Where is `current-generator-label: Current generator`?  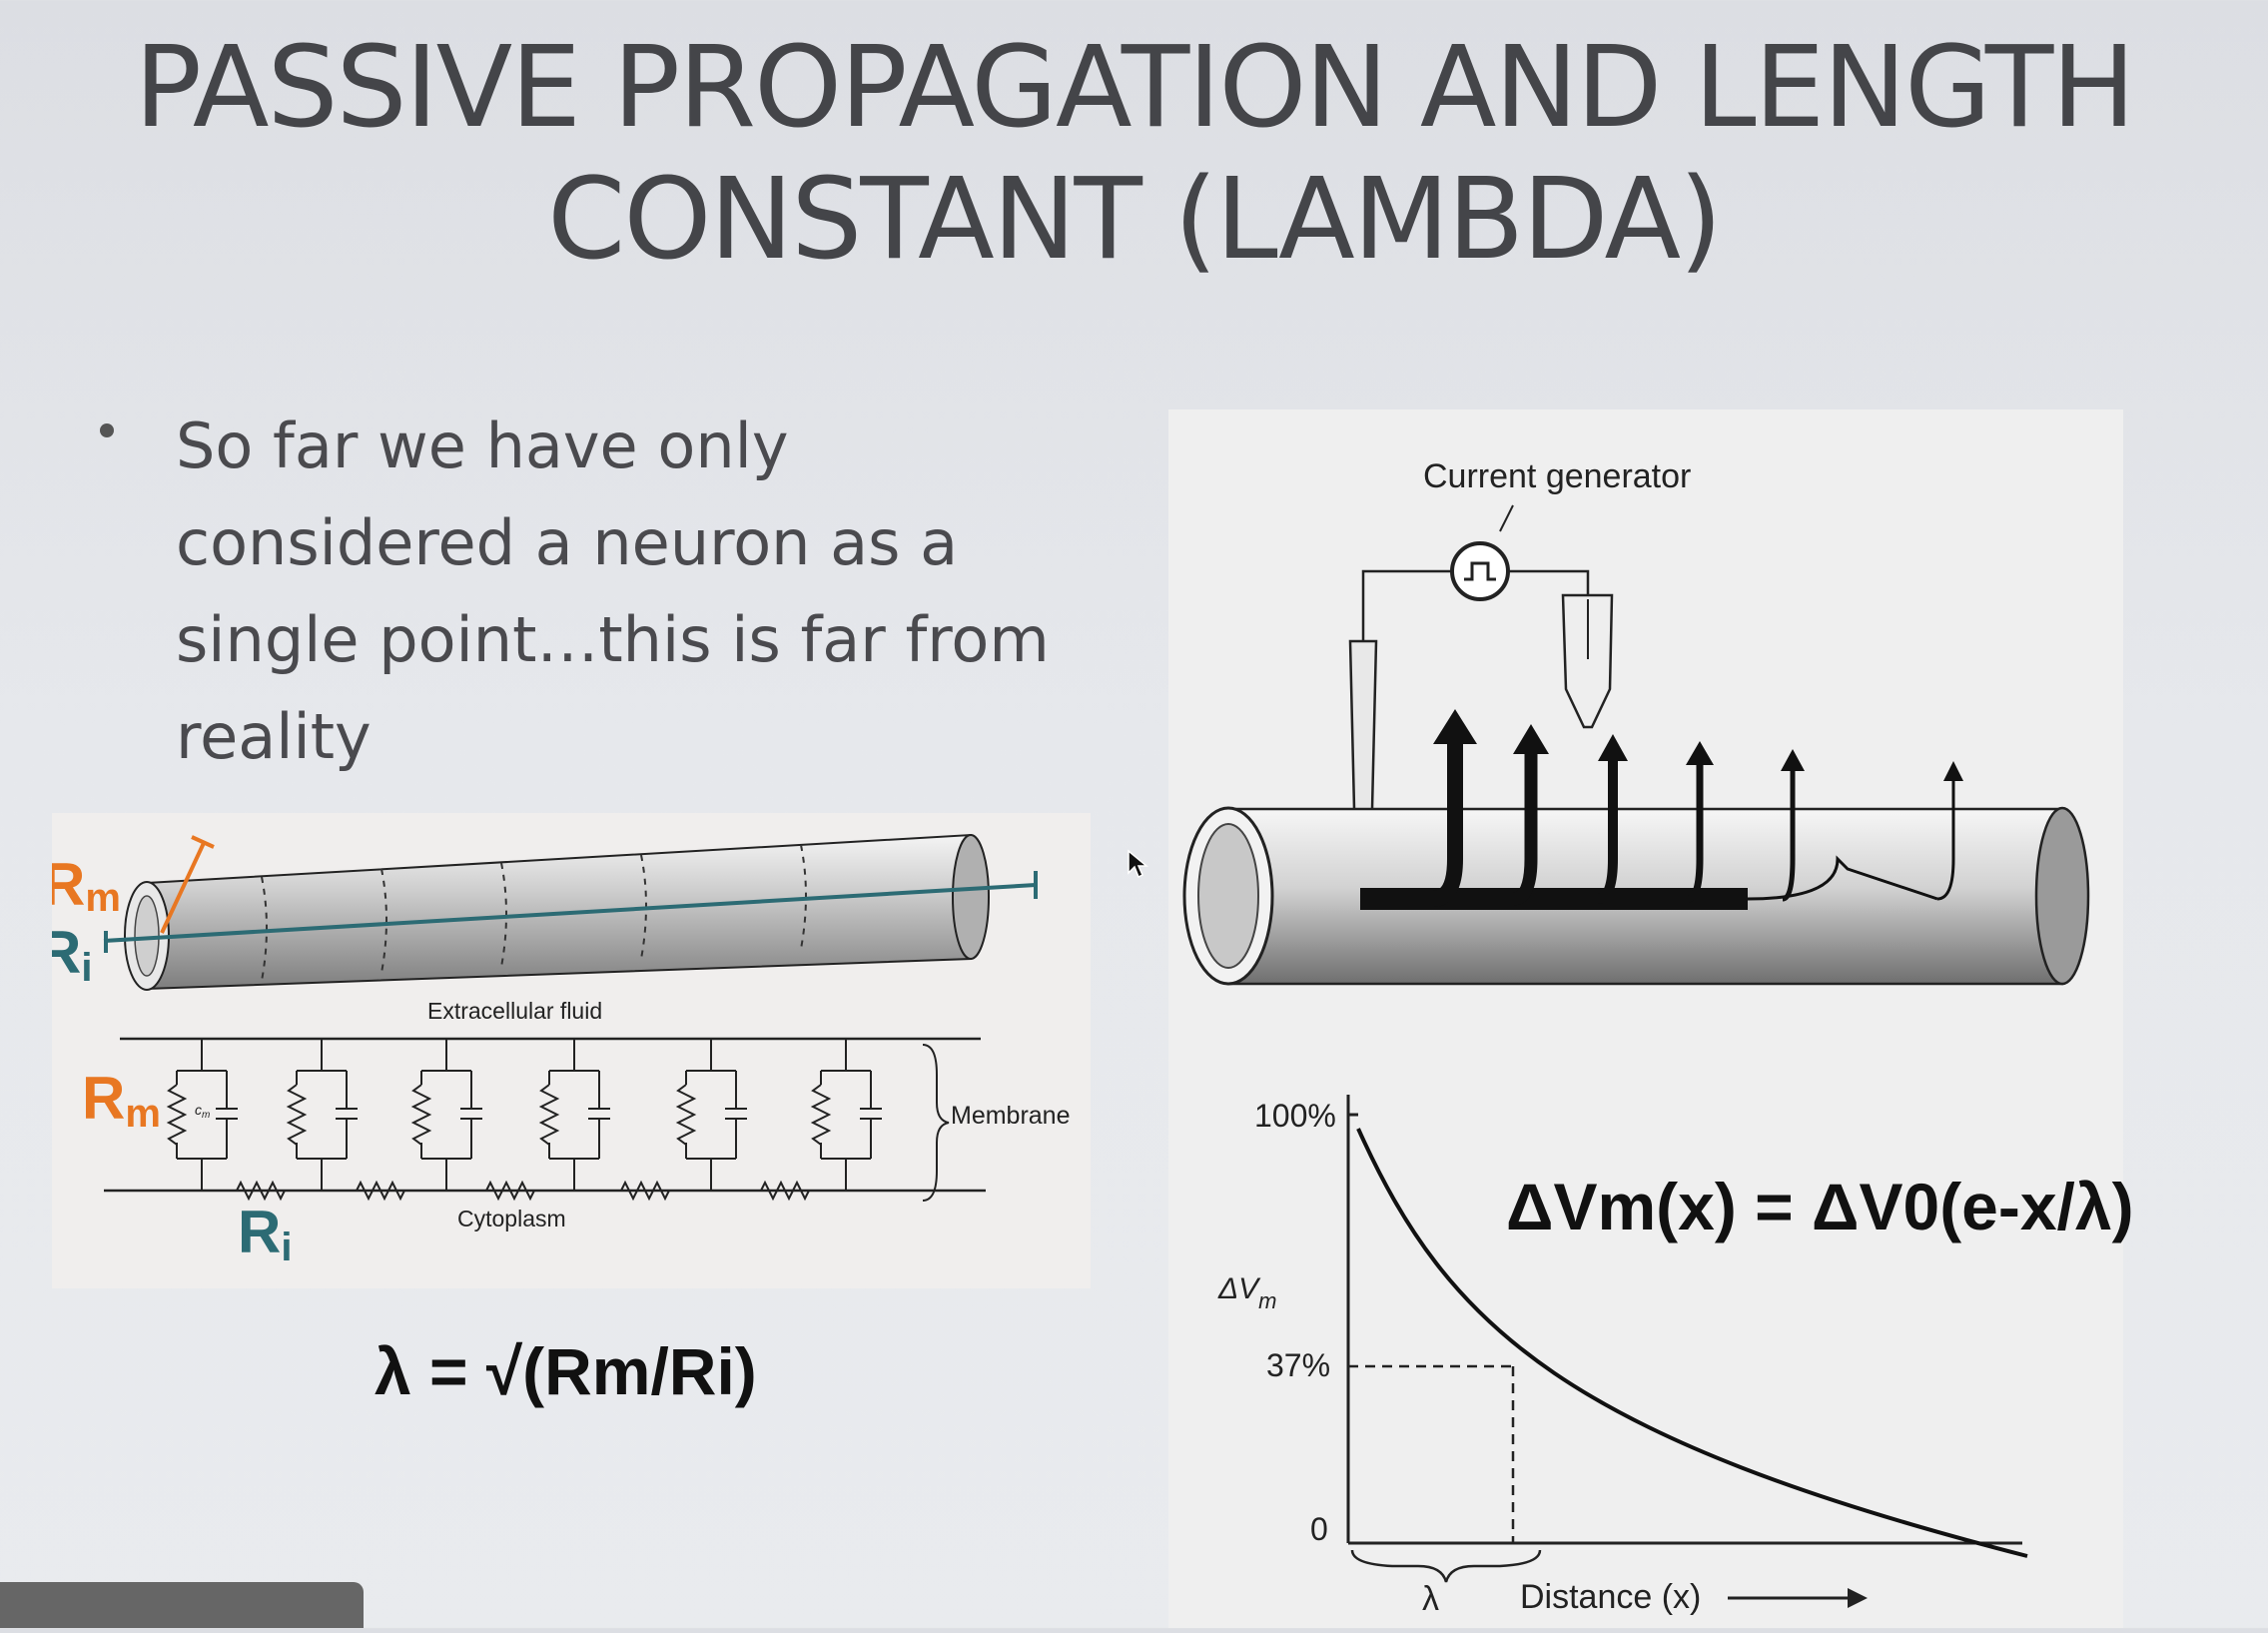 current-generator-label: Current generator is located at coordinates (1557, 476).